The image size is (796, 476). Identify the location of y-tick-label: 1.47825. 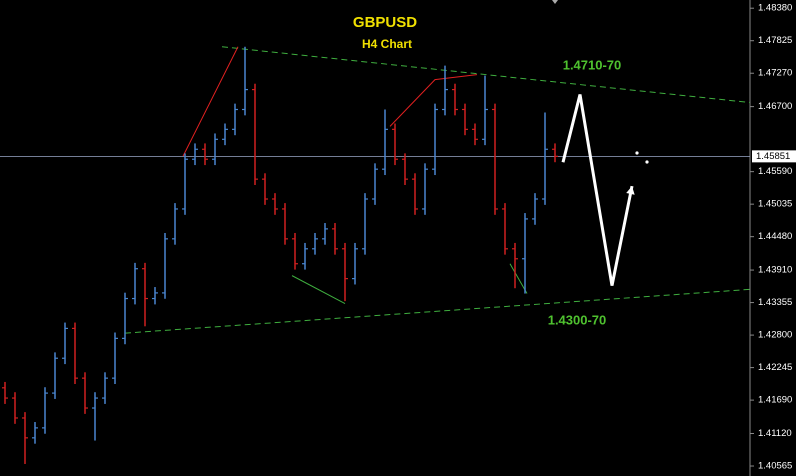
(775, 40).